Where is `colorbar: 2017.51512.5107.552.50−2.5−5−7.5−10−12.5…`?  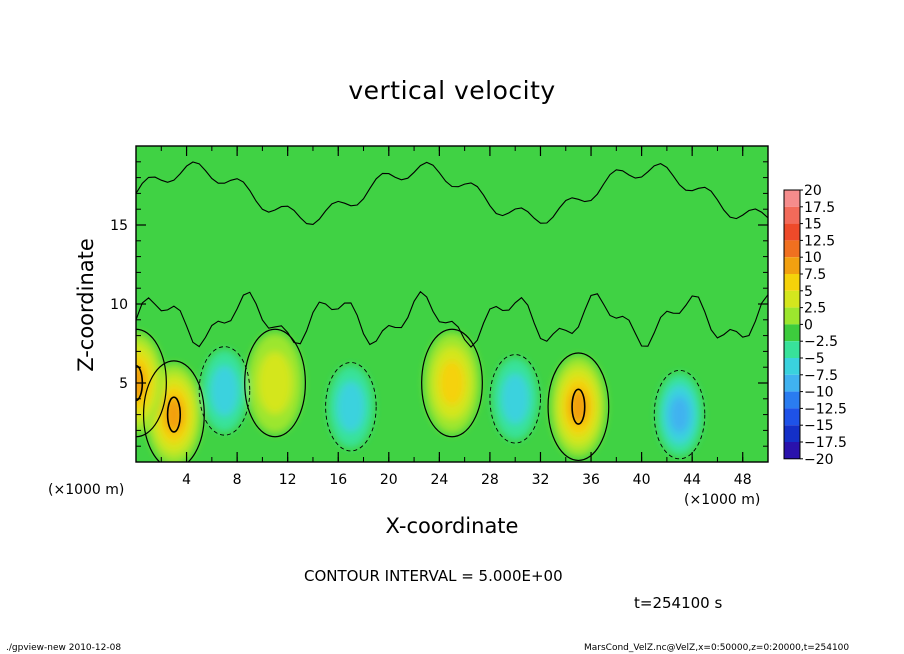 colorbar: 2017.51512.5107.552.50−2.5−5−7.5−10−12.5… is located at coordinates (815, 325).